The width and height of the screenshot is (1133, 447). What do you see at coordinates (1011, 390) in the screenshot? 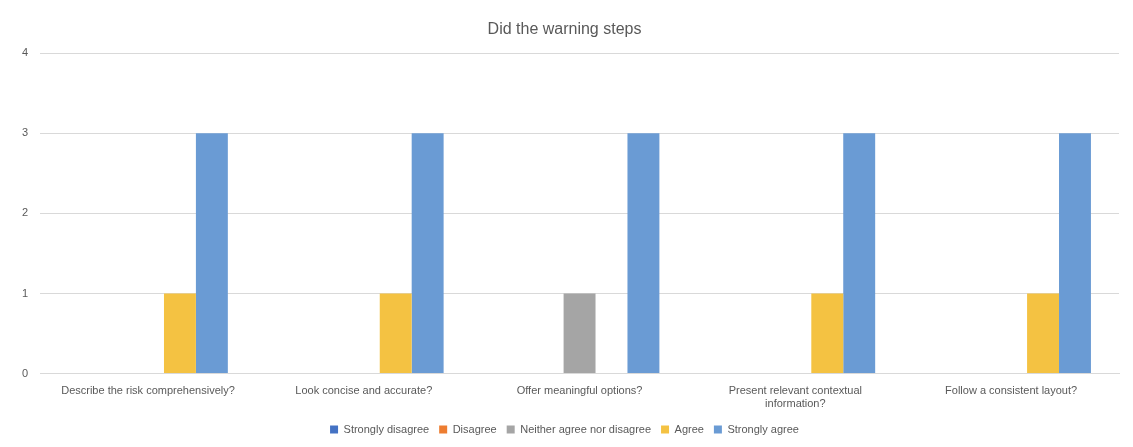
I see `x-tick-label: Follow a consistent layout?` at bounding box center [1011, 390].